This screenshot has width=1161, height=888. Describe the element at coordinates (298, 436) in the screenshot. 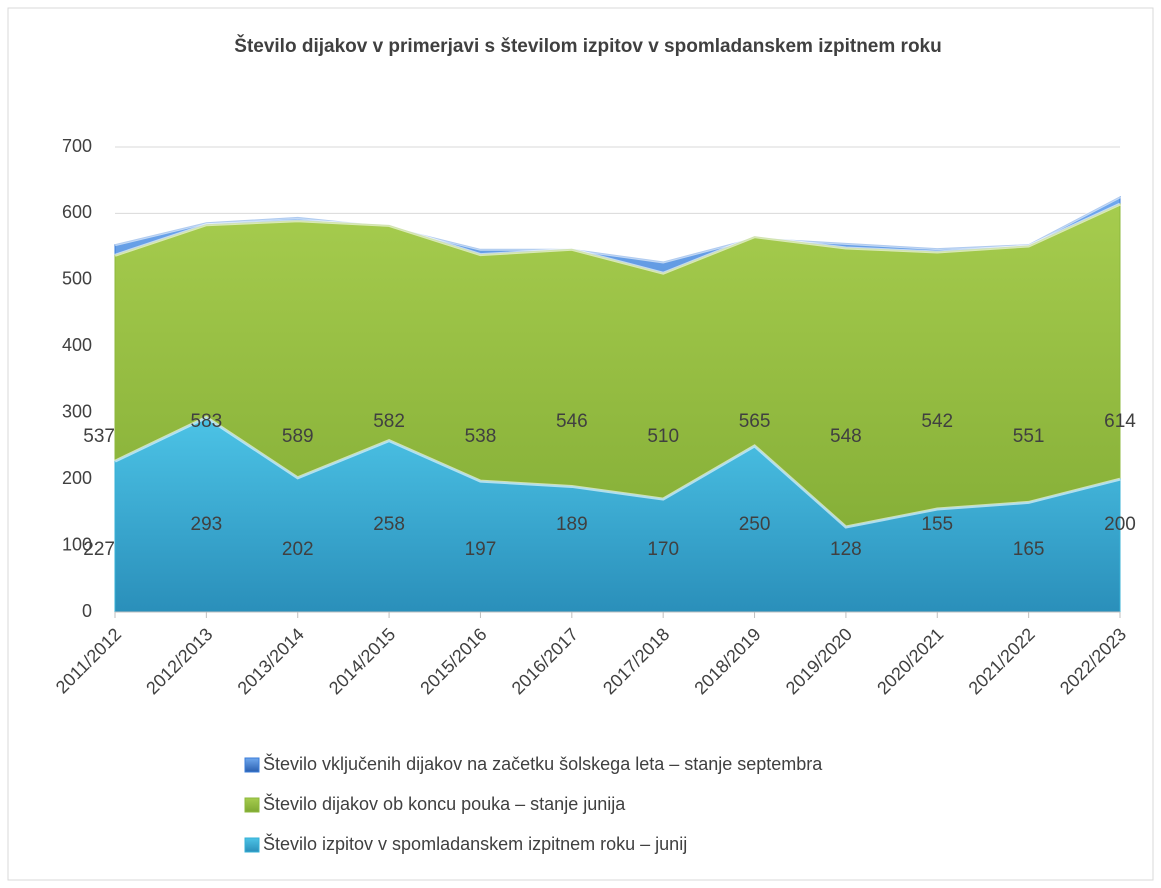

I see `data-label: 589` at that location.